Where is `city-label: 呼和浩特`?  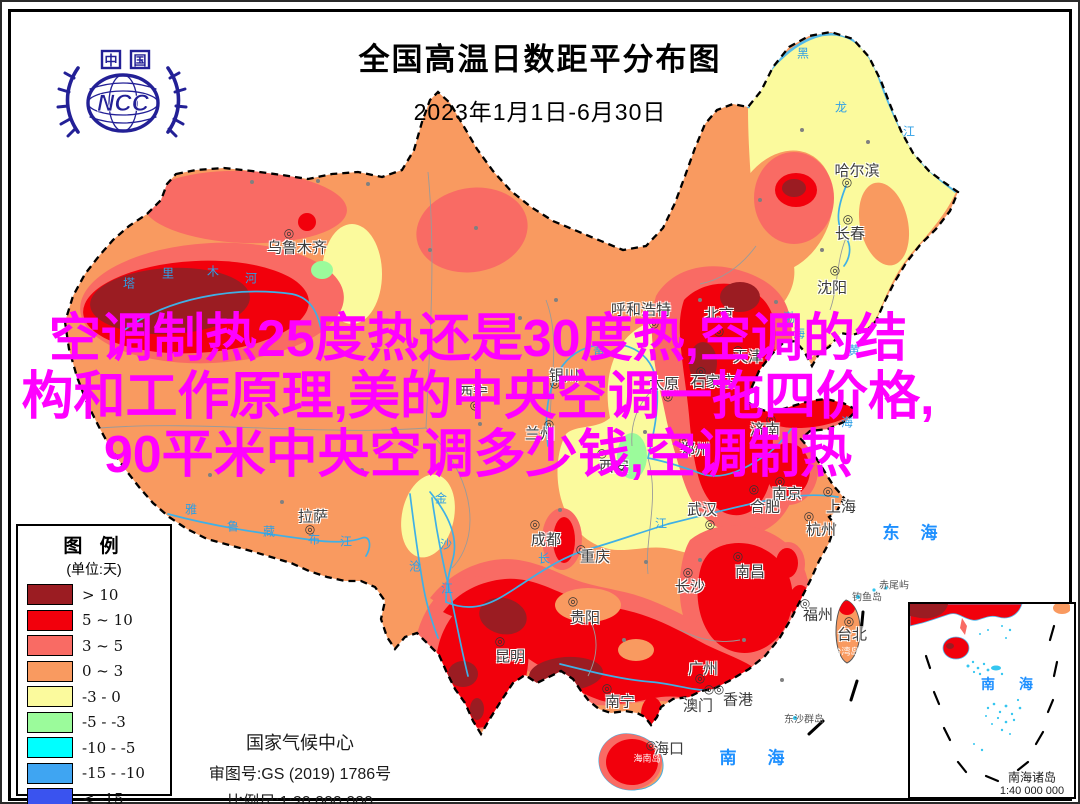
city-label: 呼和浩特 is located at coordinates (641, 309).